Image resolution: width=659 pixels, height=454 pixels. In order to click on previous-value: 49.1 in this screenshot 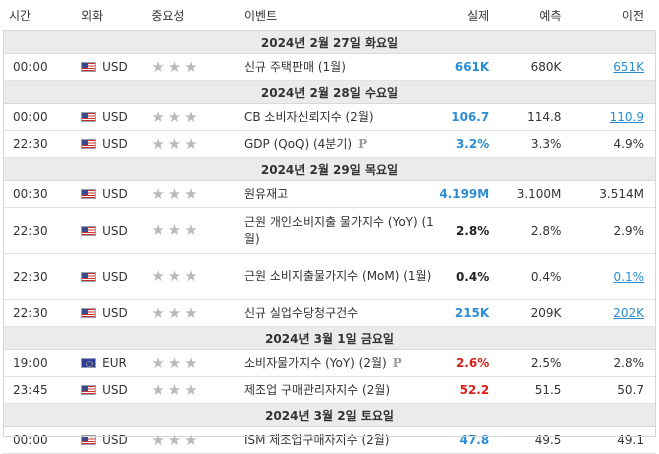, I will do `click(630, 440)`.